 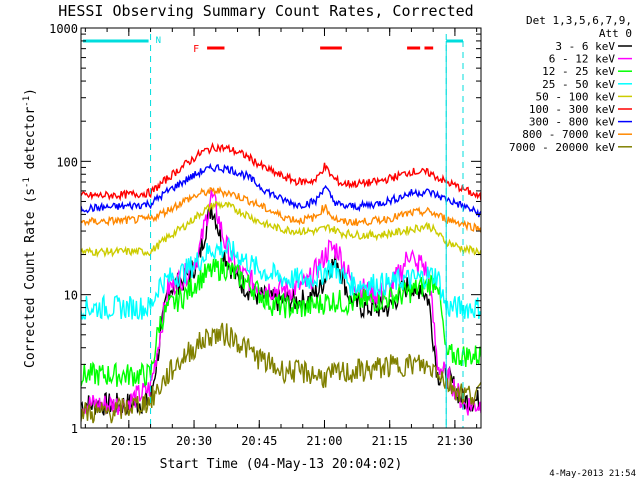 I want to click on y-axis-label: Corrected Count Rate (s-1 detector-1), so click(x=30, y=228).